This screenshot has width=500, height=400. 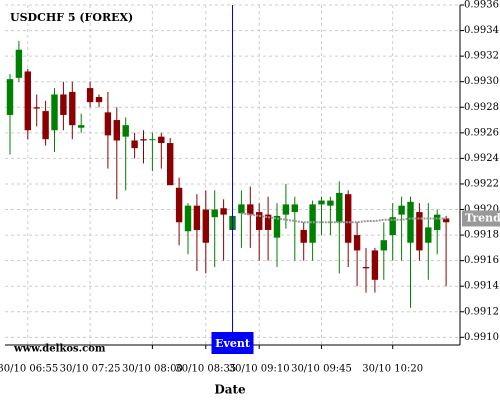 I want to click on y-tick-label: 0.9926, so click(x=481, y=132).